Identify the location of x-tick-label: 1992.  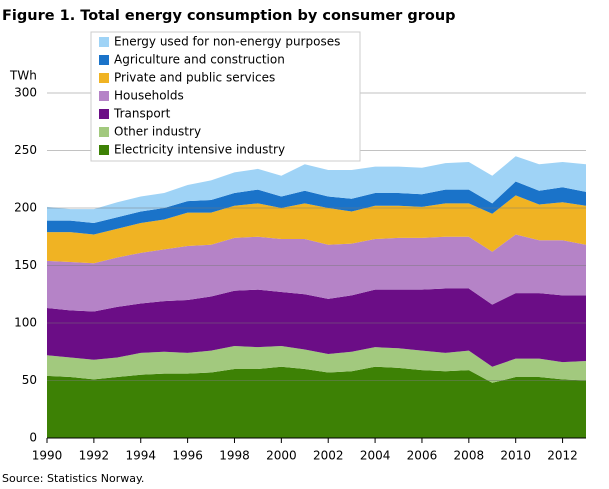
(94, 456).